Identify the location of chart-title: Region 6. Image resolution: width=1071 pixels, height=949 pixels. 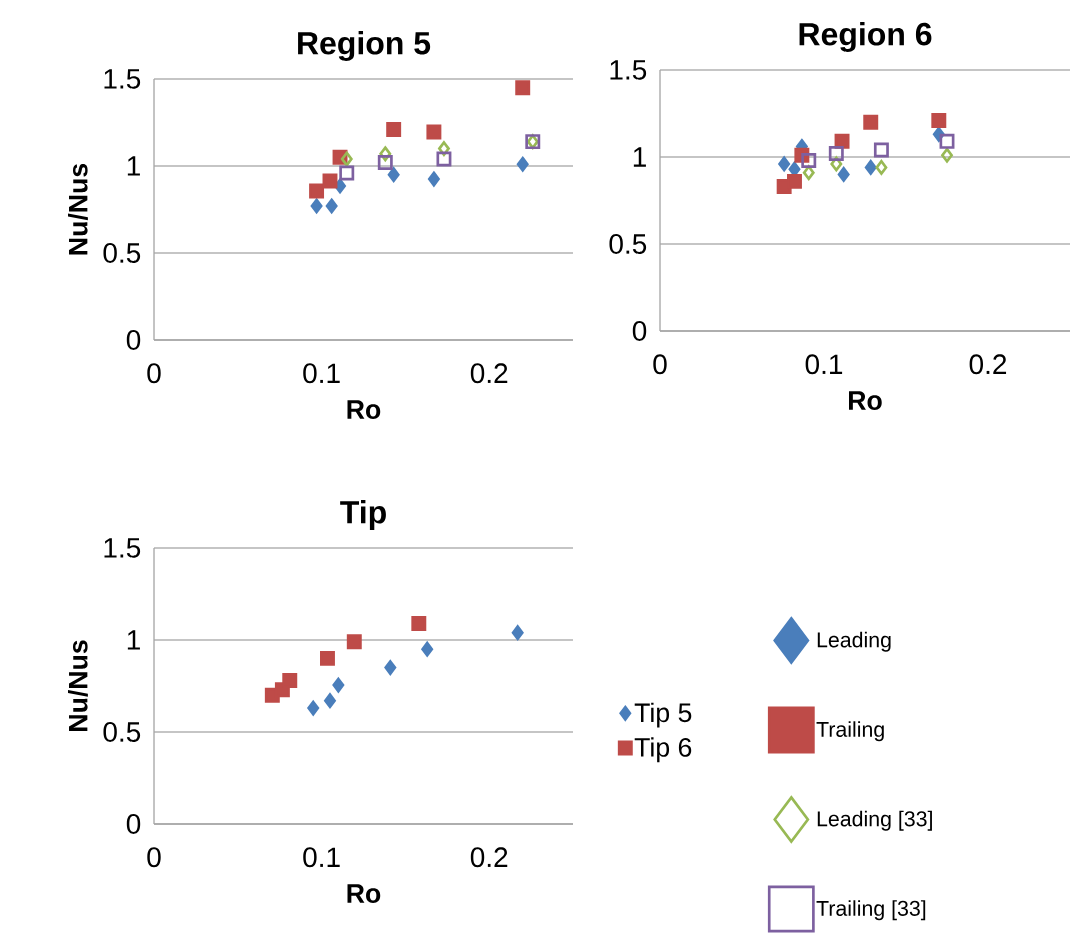
(865, 36).